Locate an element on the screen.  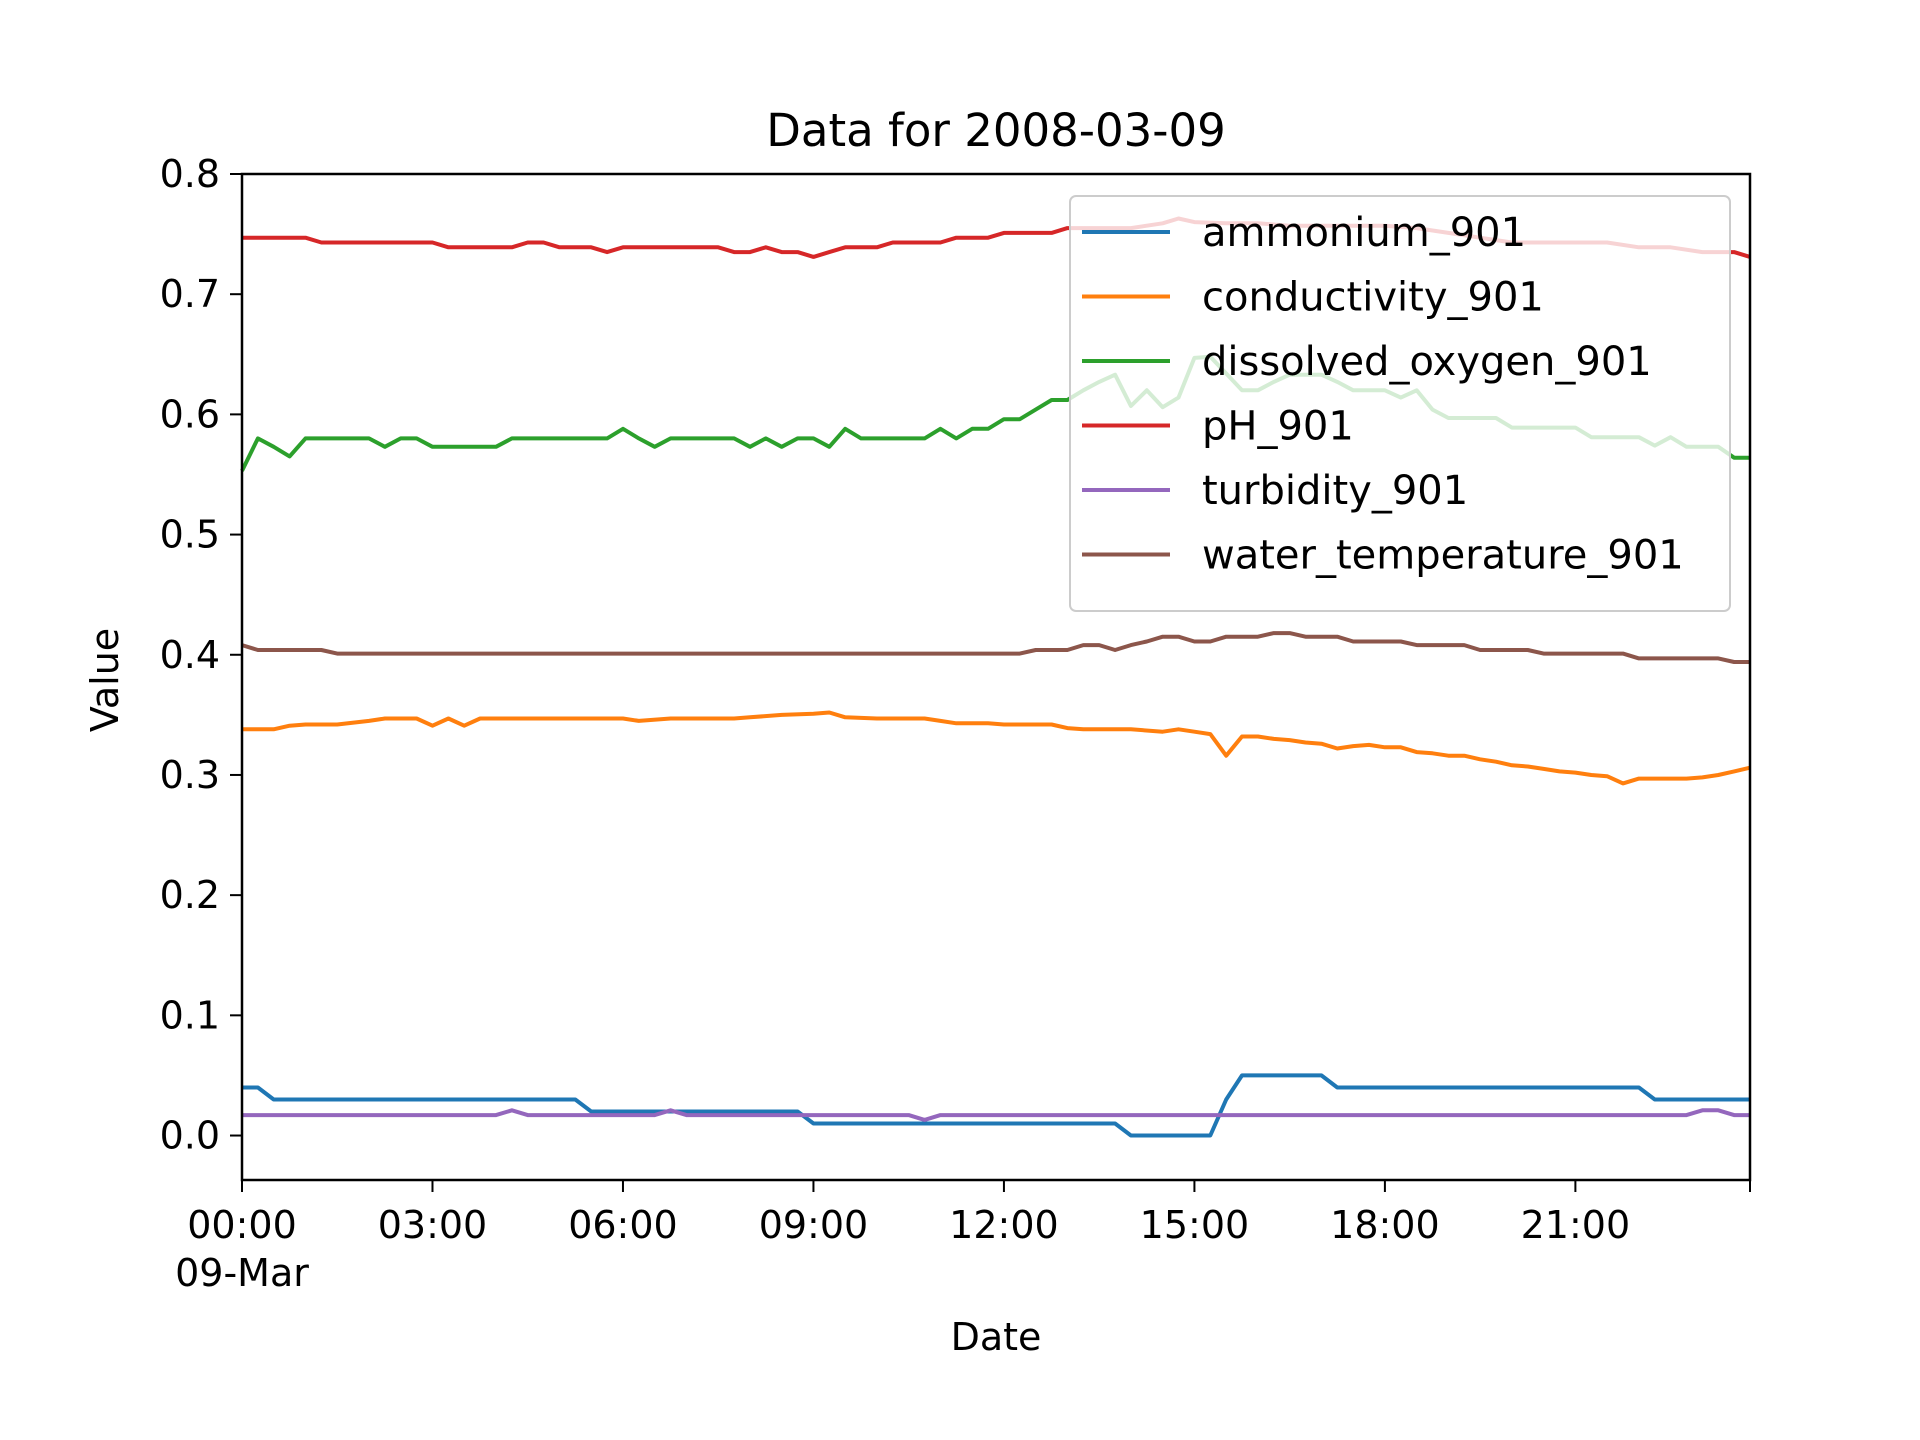
chart-title: Data for 2008-03-09 is located at coordinates (995, 130).